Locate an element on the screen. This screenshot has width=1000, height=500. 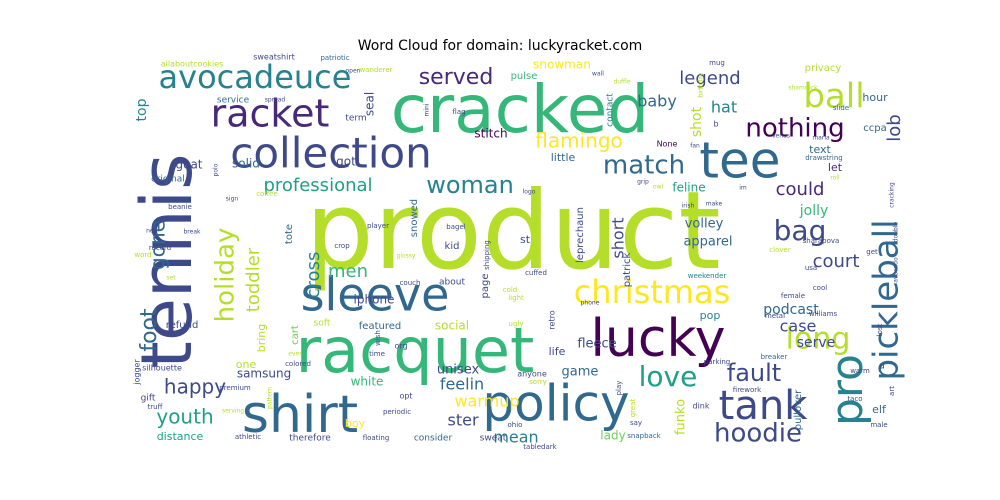
word-periodic: periodic is located at coordinates (397, 412).